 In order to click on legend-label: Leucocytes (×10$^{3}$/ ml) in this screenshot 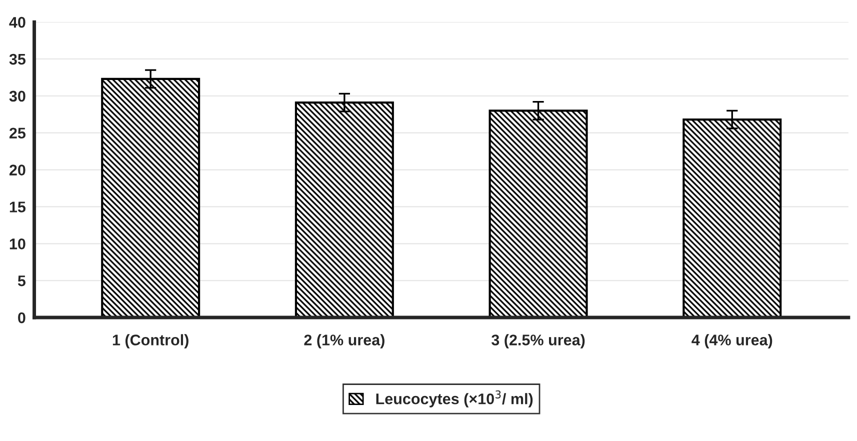, I will do `click(454, 399)`.